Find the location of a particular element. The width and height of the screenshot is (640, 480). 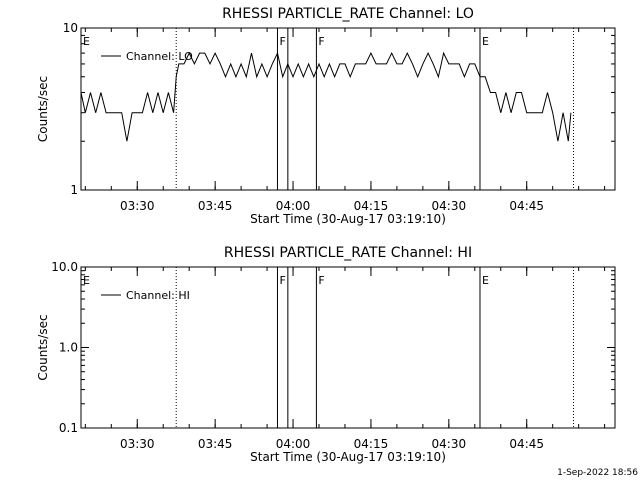

y-tick-label: 1.0 is located at coordinates (68, 348).